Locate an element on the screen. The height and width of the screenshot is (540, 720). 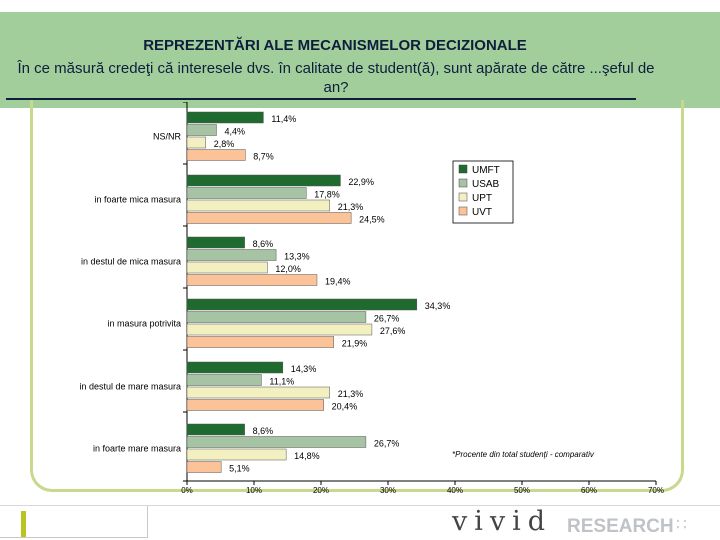
data-label: 34,3% is located at coordinates (438, 306).